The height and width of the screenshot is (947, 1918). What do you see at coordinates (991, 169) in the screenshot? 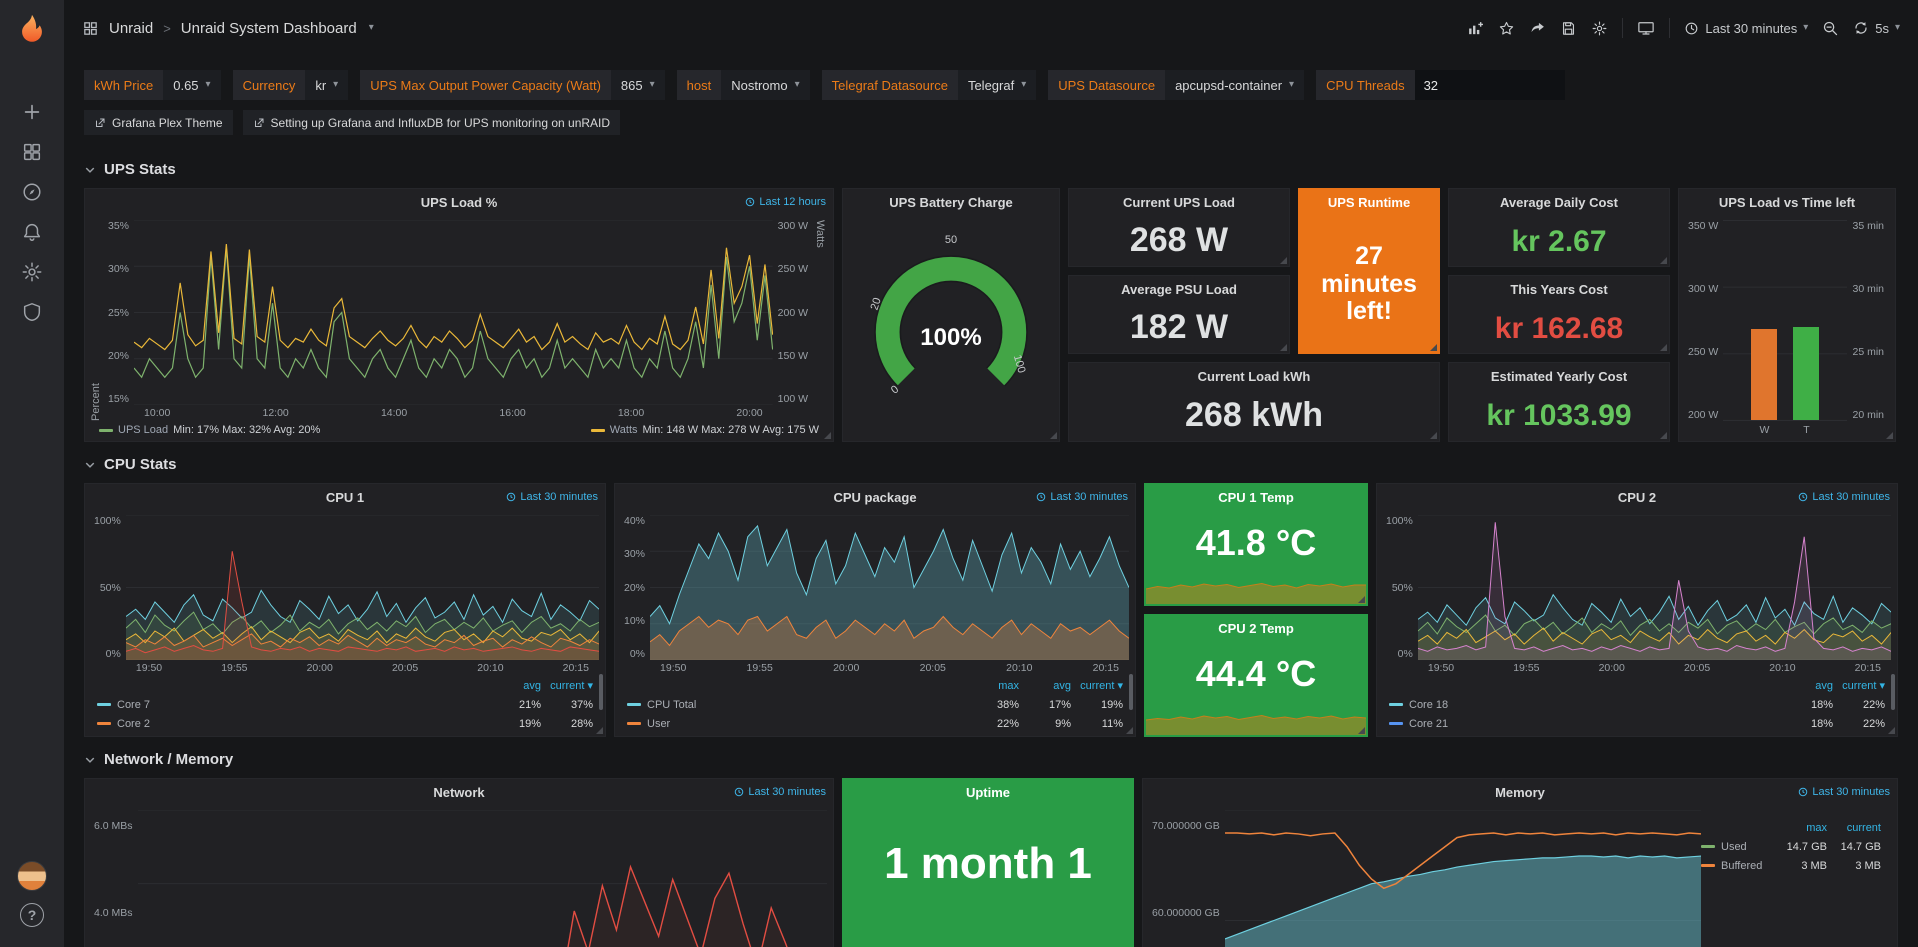
I see `section-ups-stats: UPS Stats` at bounding box center [991, 169].